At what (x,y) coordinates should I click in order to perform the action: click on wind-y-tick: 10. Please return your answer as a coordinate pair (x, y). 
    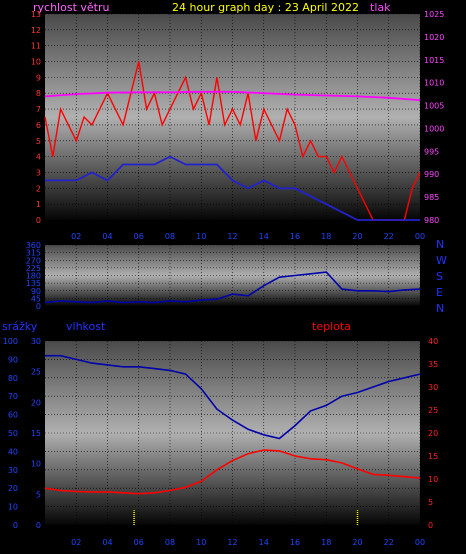
    Looking at the image, I should click on (36, 62).